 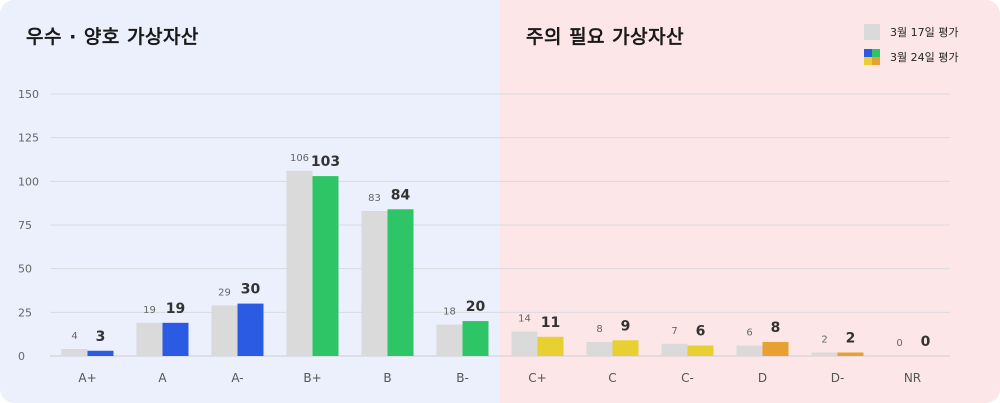 I want to click on data-label-curr: 6, so click(x=701, y=332).